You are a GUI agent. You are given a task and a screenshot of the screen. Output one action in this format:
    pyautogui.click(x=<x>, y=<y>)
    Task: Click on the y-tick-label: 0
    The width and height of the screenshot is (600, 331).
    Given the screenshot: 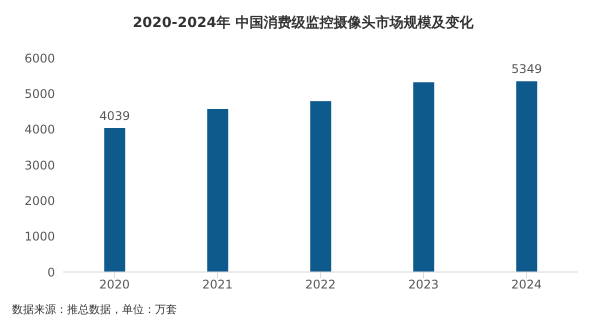 What is the action you would take?
    pyautogui.click(x=51, y=272)
    